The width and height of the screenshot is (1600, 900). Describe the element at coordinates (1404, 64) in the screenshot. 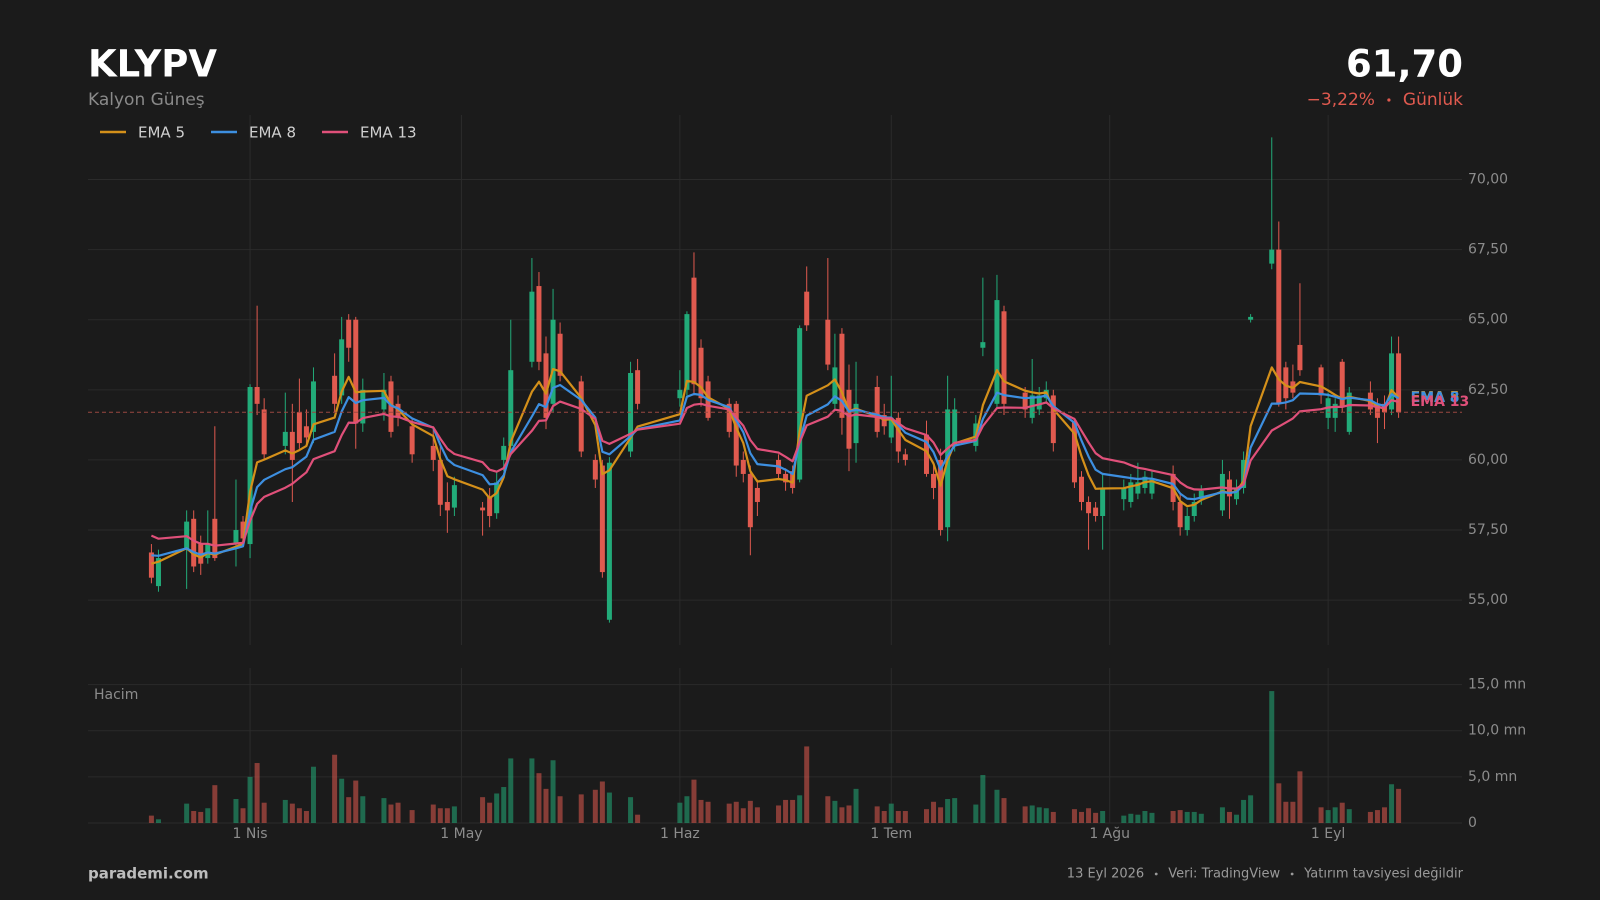

I see `last-price: 61,70` at that location.